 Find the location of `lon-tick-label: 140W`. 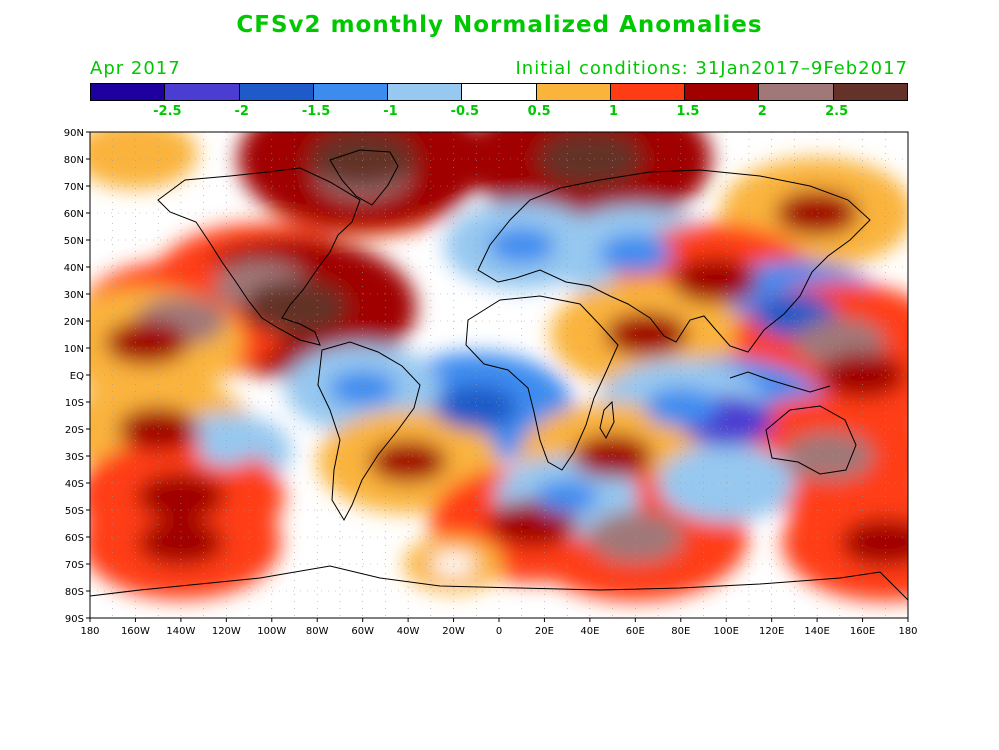

lon-tick-label: 140W is located at coordinates (180, 631).